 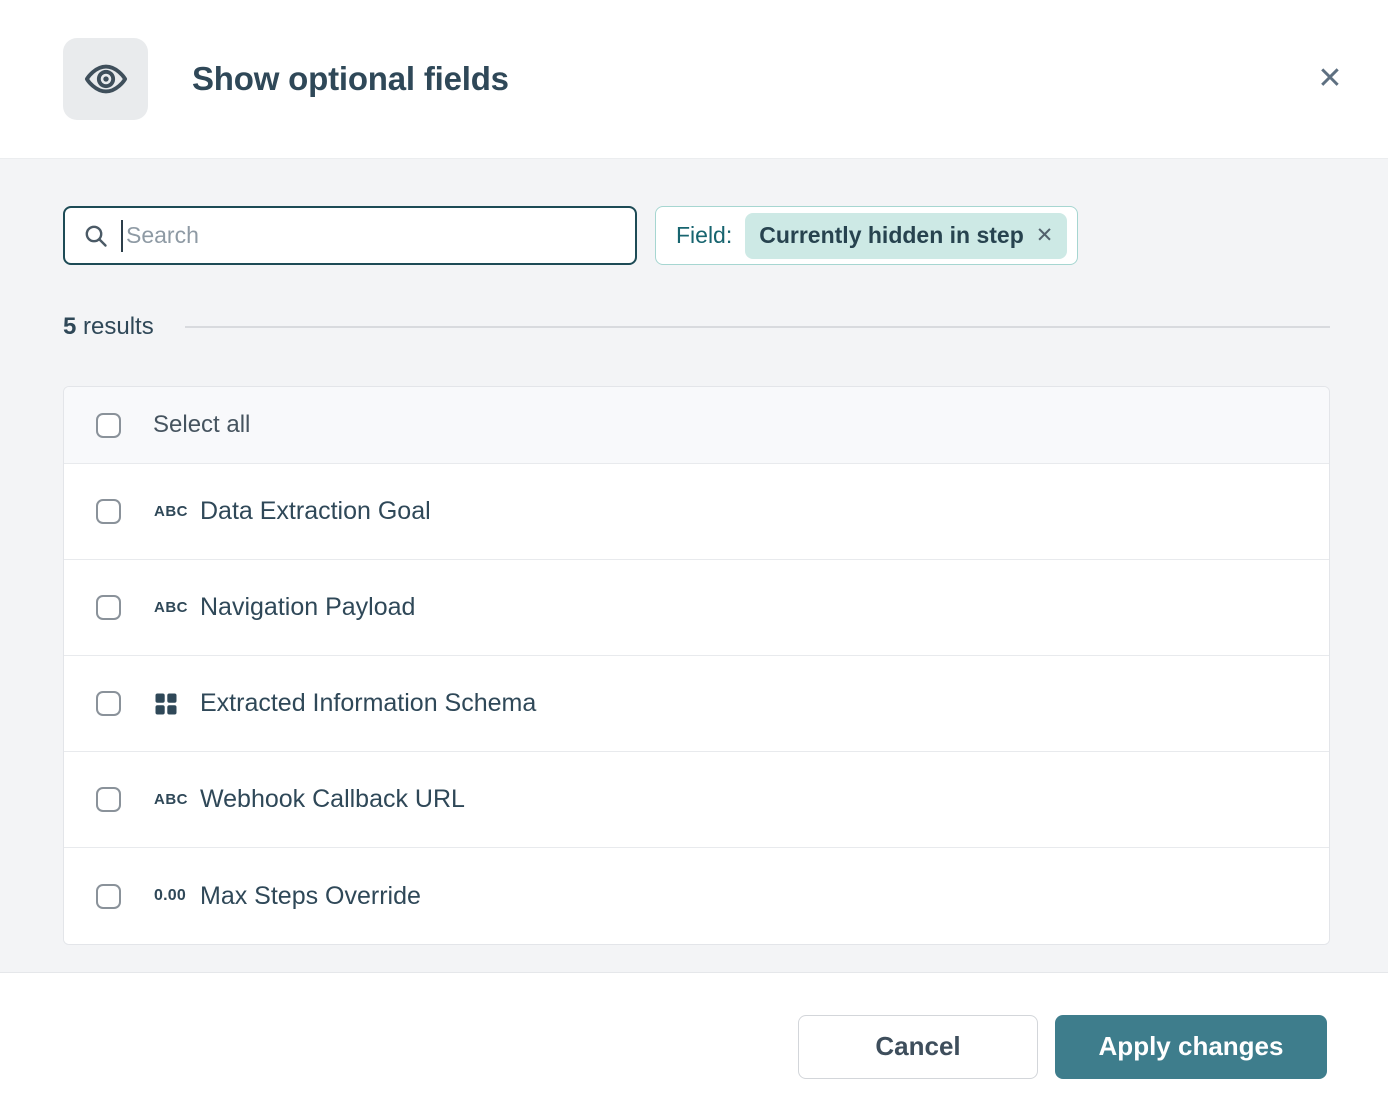 I want to click on dialog-title: Show optional fields, so click(x=350, y=78).